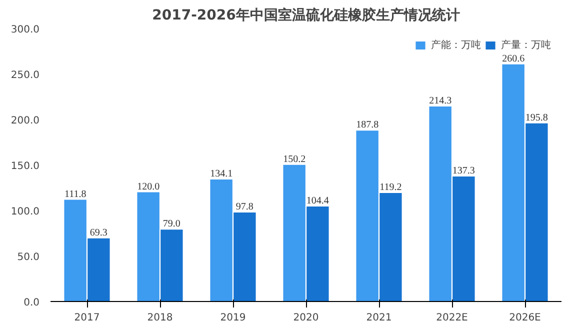  I want to click on text: 97.8, so click(245, 207).